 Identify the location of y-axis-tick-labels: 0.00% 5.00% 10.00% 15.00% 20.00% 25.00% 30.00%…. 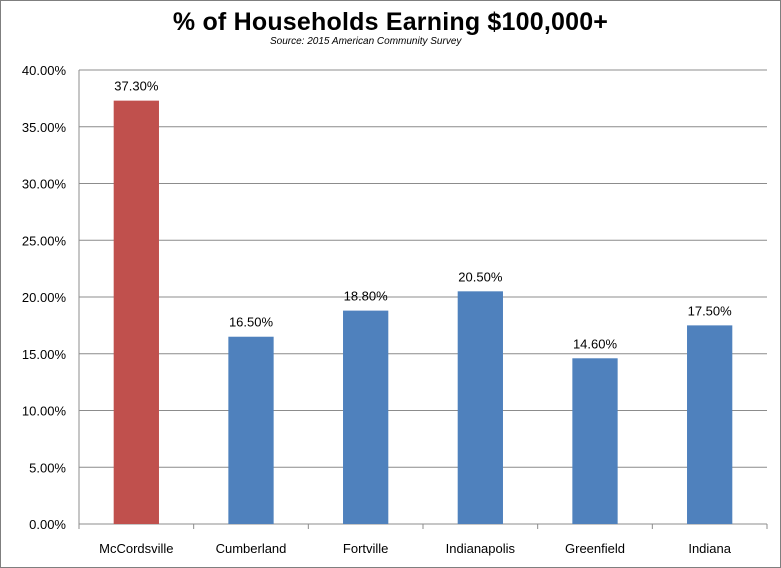
(44, 297).